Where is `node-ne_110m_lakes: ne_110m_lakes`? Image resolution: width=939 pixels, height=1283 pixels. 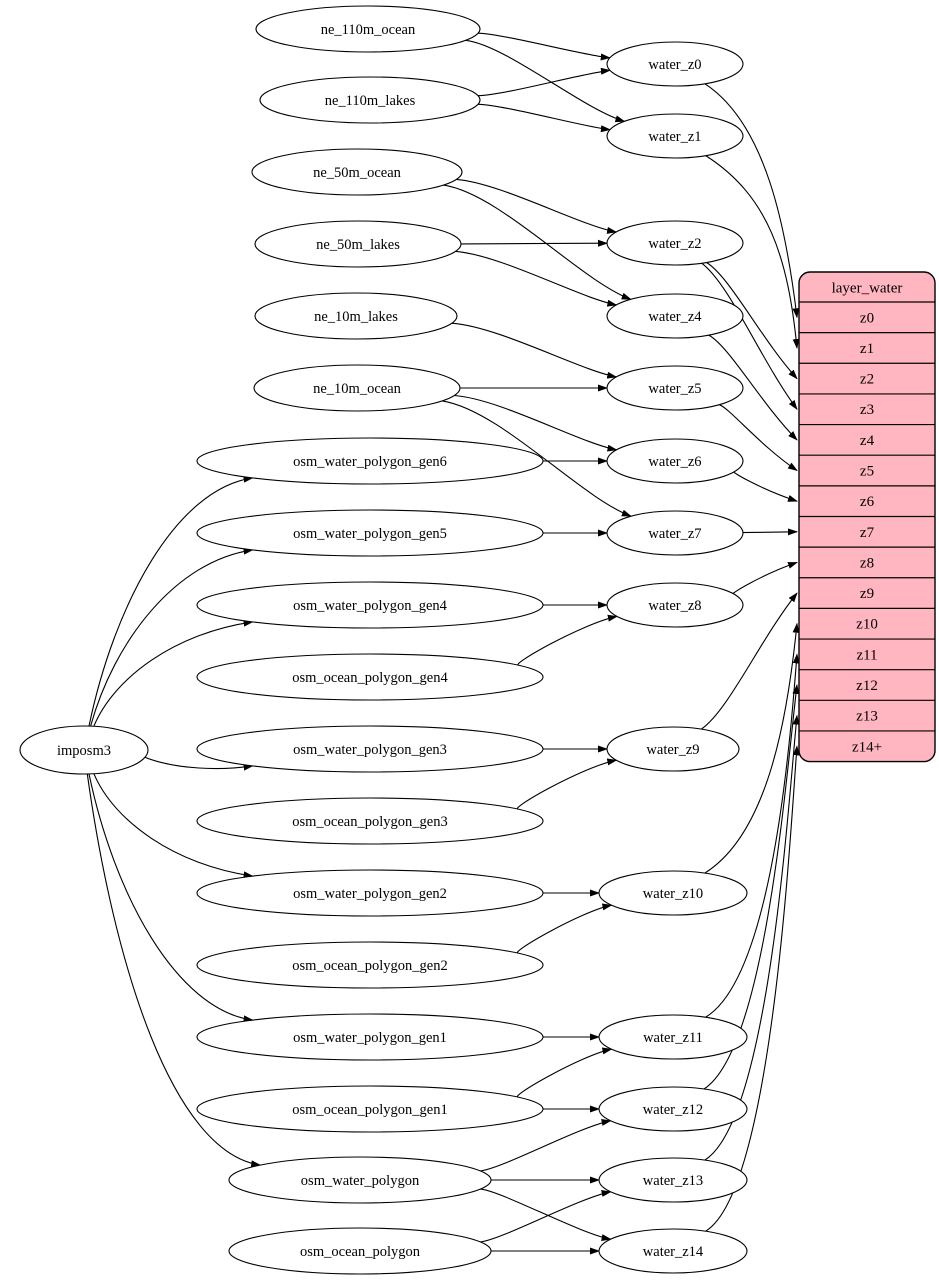 node-ne_110m_lakes: ne_110m_lakes is located at coordinates (370, 100).